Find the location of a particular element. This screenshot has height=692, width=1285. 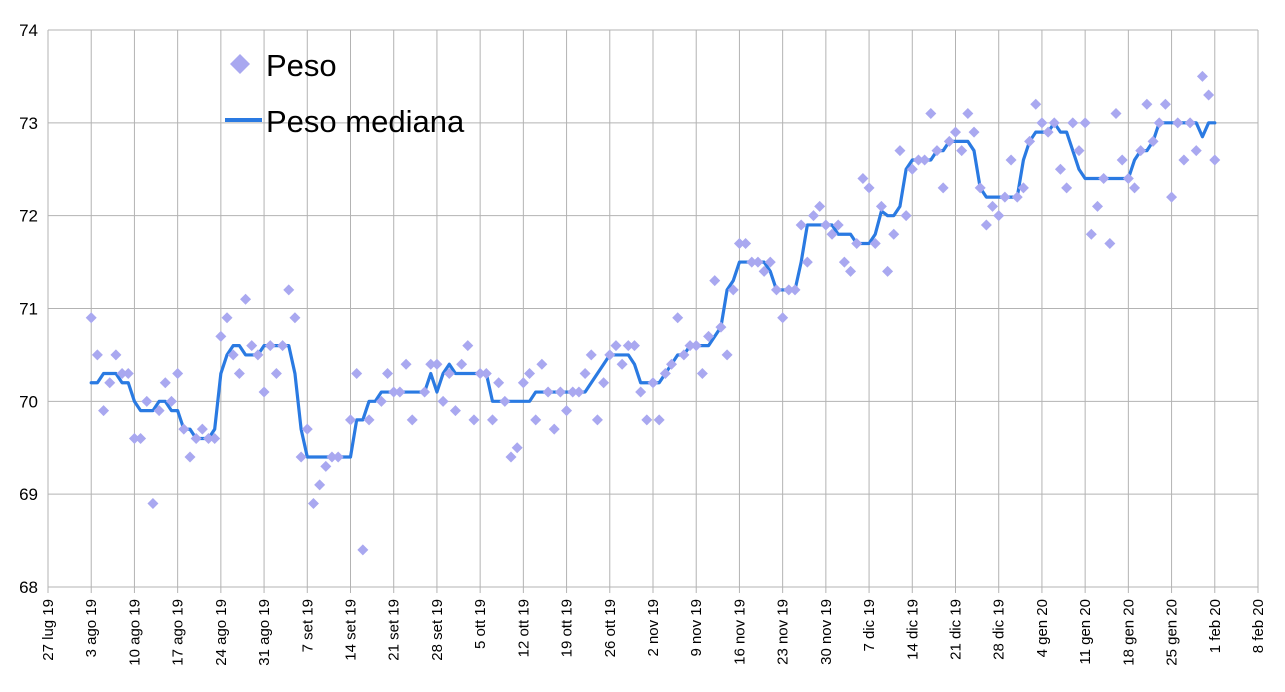

x-tick-label: 2 nov 19 is located at coordinates (653, 628).